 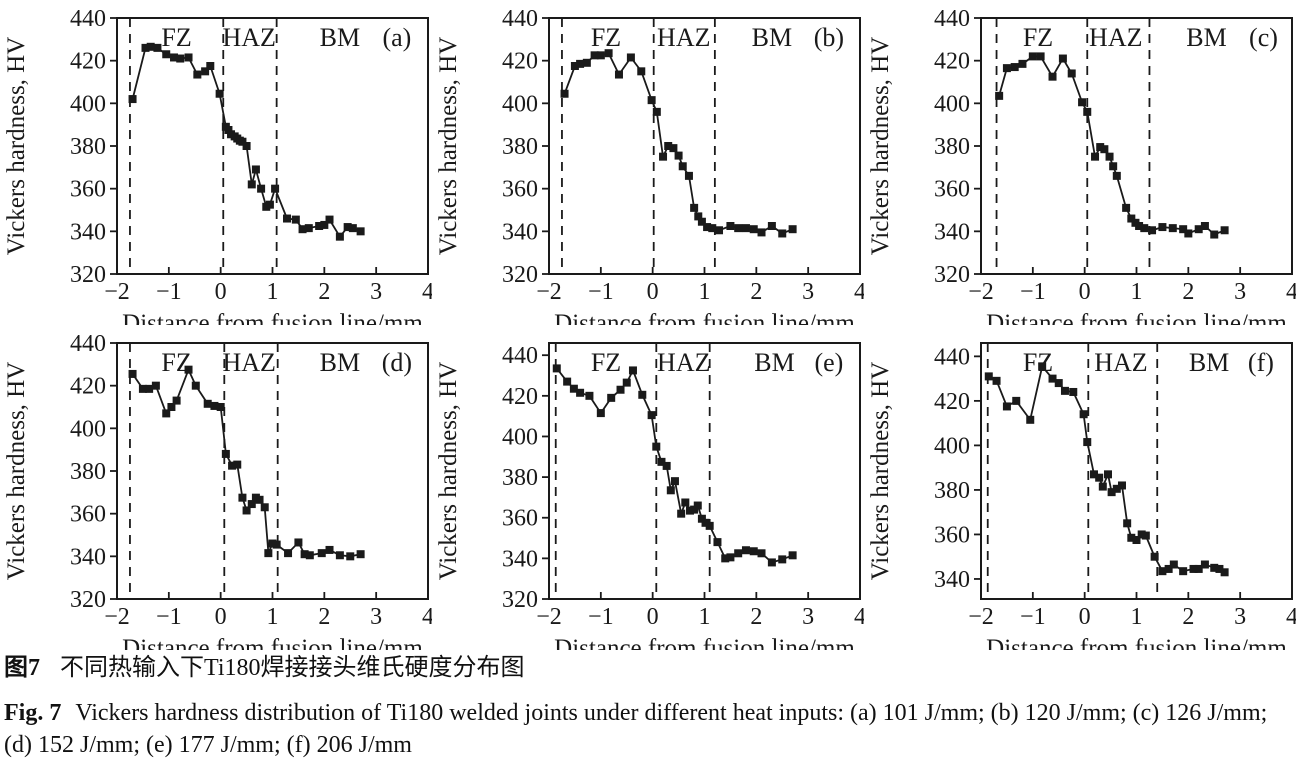 What do you see at coordinates (649, 668) in the screenshot?
I see `caption-chinese: 图7 不同热输入下Ti180焊接接头维氏硬度分布图` at bounding box center [649, 668].